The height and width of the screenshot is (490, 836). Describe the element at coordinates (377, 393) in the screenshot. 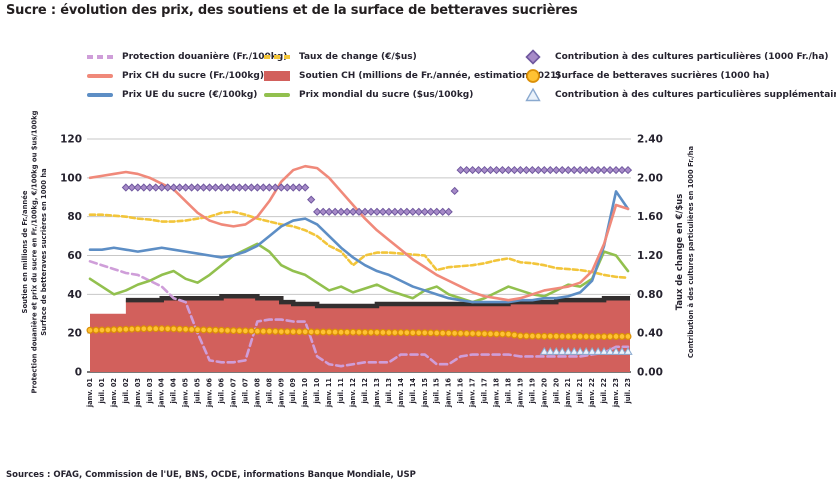

I see `x-tick: janv. 13` at that location.